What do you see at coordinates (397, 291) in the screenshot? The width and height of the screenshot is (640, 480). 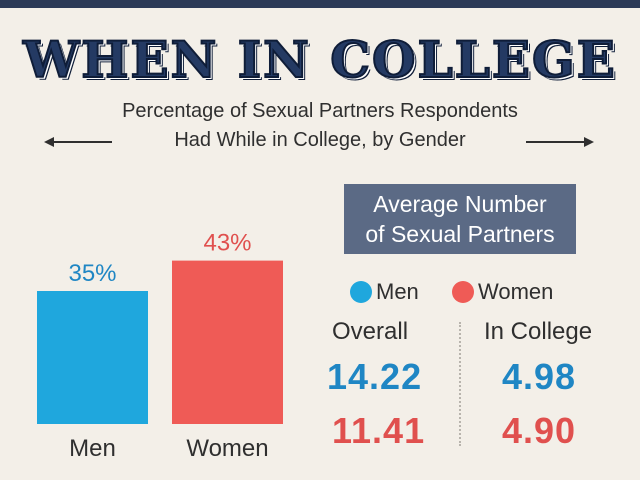 I see `legend-men-label: Men` at bounding box center [397, 291].